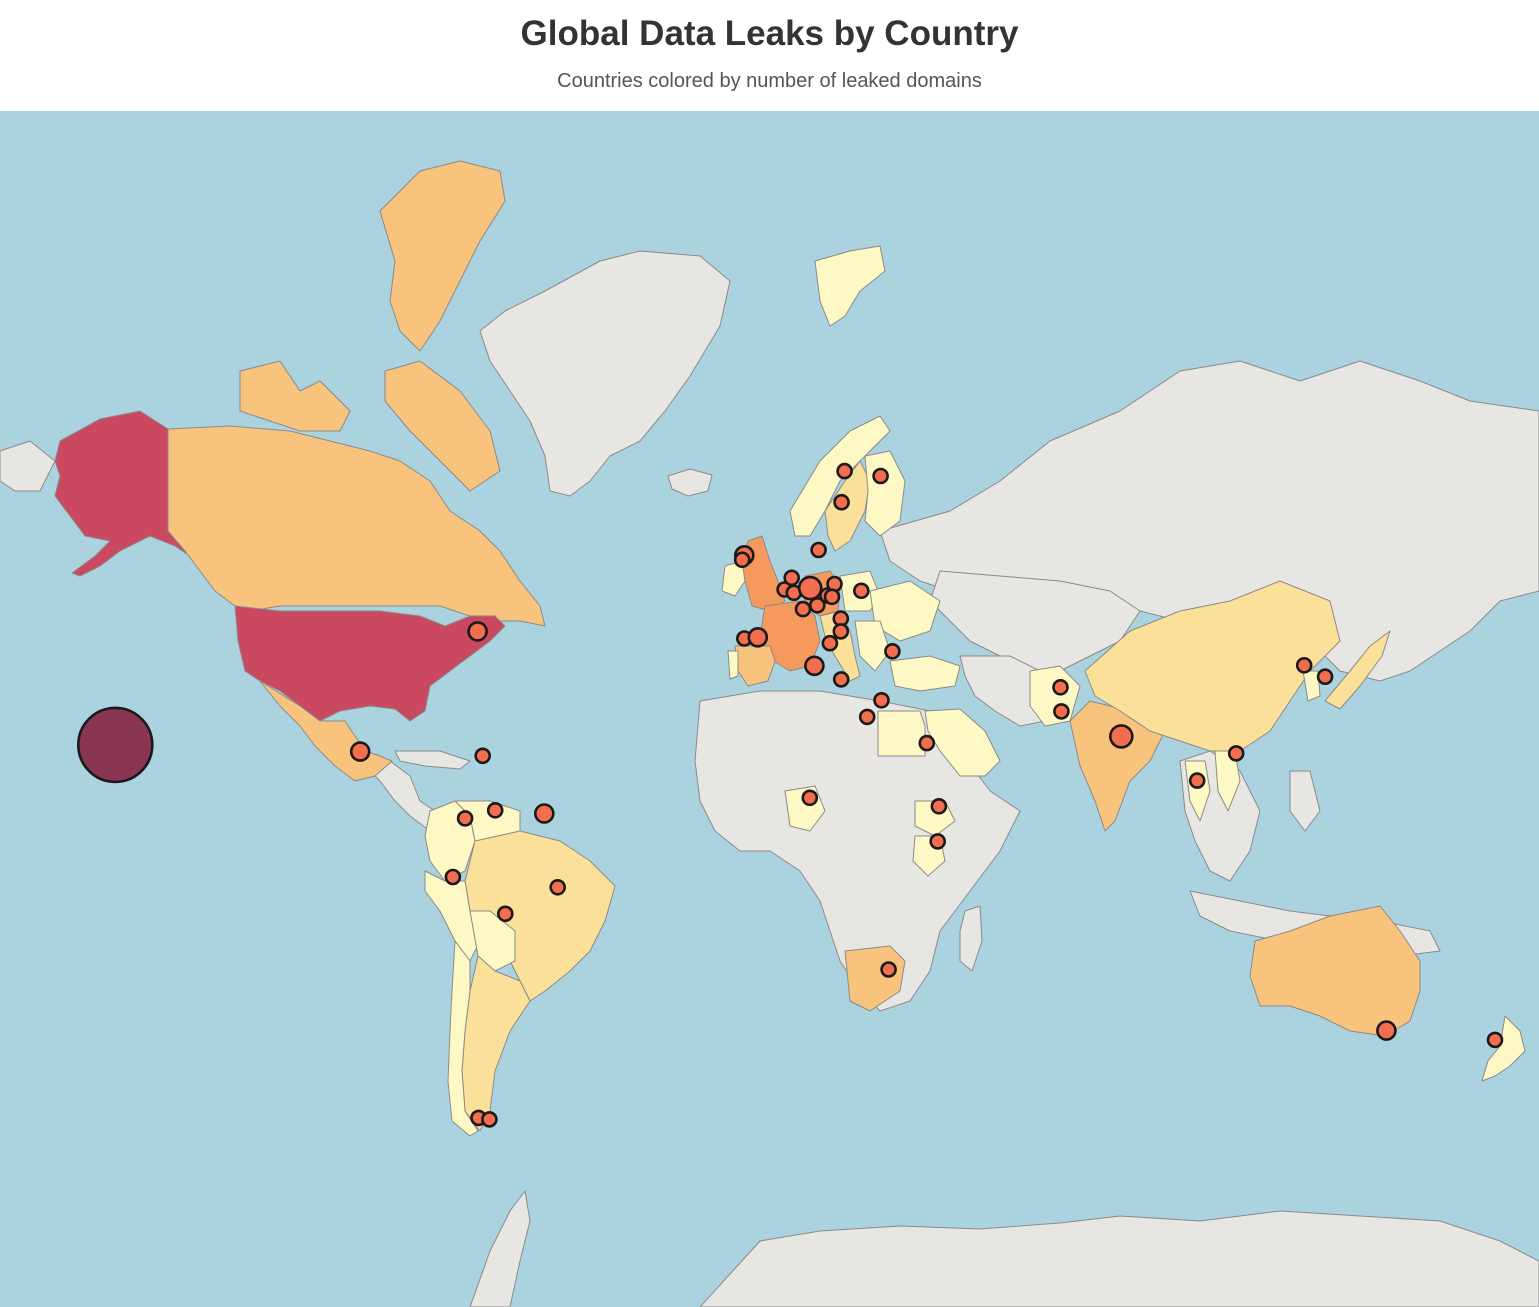 Image resolution: width=1539 pixels, height=1307 pixels. What do you see at coordinates (1386, 1030) in the screenshot?
I see `marker-melbourne: Melbourne` at bounding box center [1386, 1030].